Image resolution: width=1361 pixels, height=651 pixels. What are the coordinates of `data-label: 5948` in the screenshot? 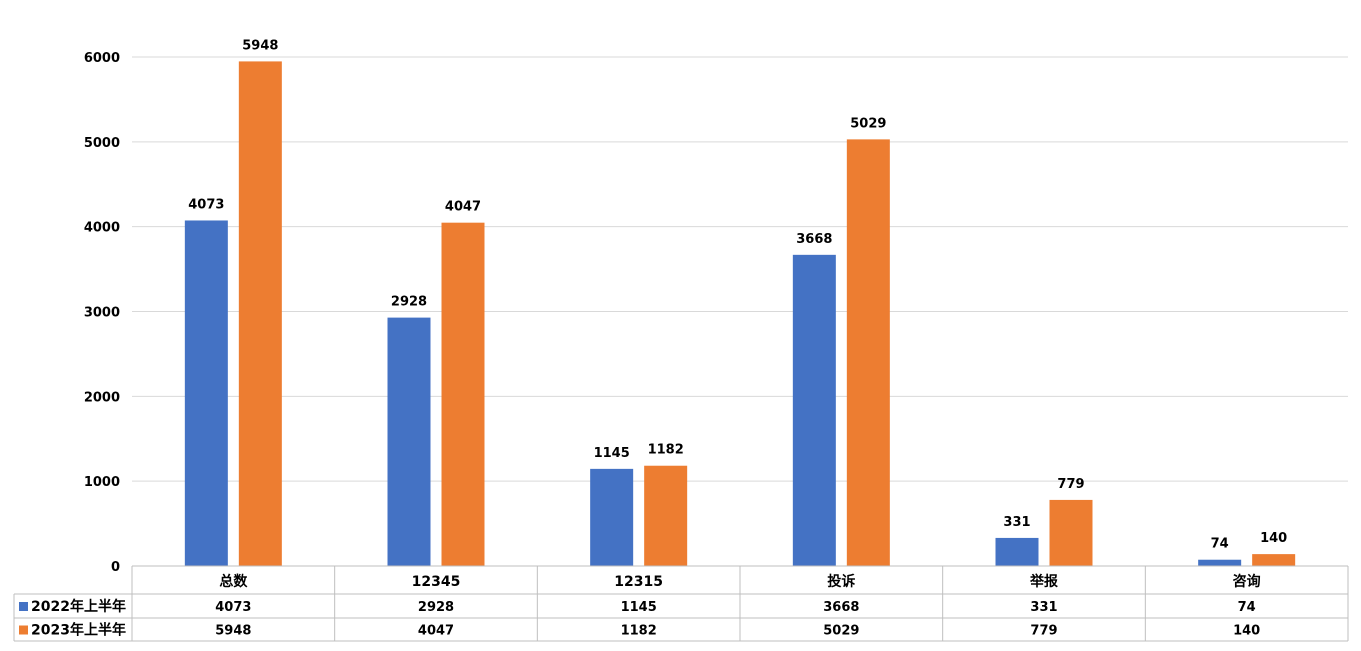 It's located at (260, 45).